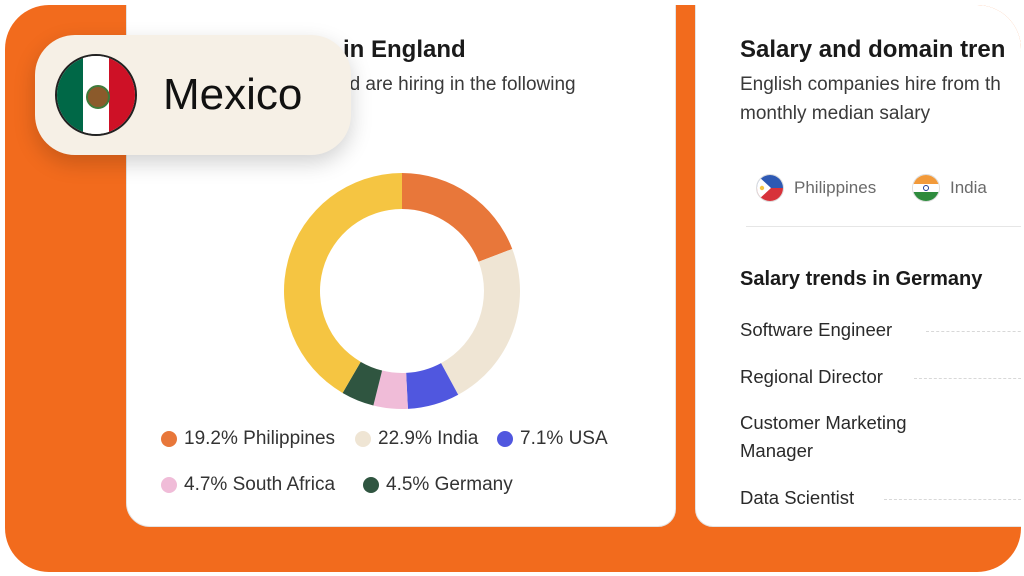 The image size is (1024, 576). I want to click on legend-label: 19.2% Philippines, so click(260, 438).